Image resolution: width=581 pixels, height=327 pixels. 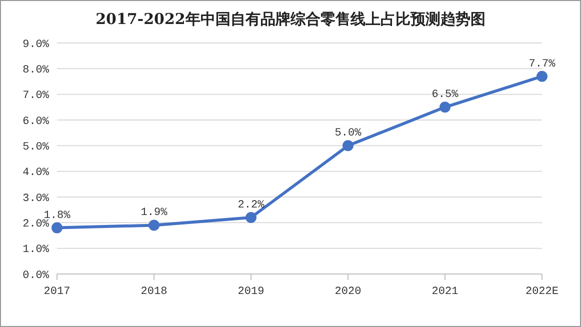 What do you see at coordinates (542, 64) in the screenshot?
I see `data-label: 7.7%` at bounding box center [542, 64].